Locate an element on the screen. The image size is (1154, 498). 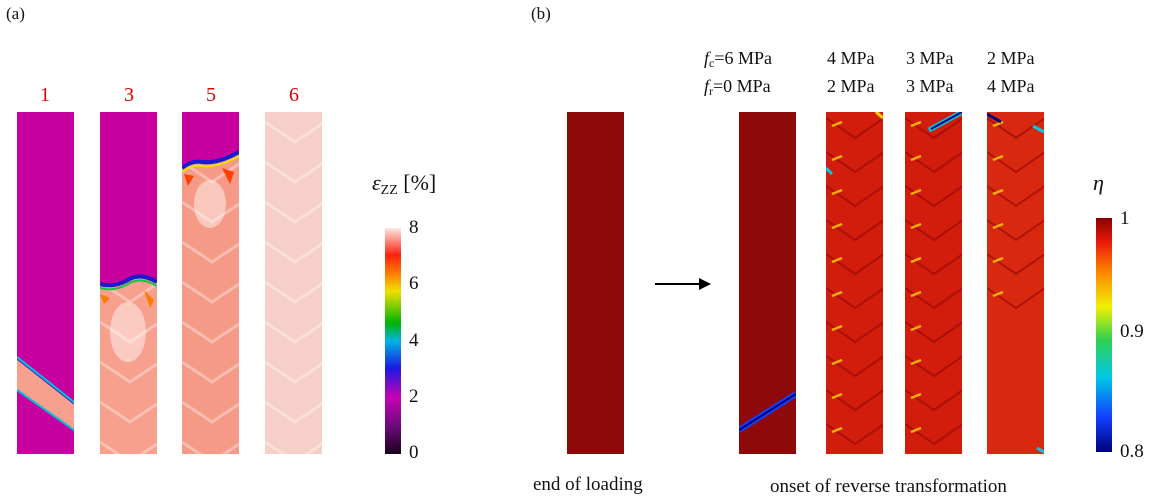
fc-value-4: 2 MPa is located at coordinates (1011, 58).